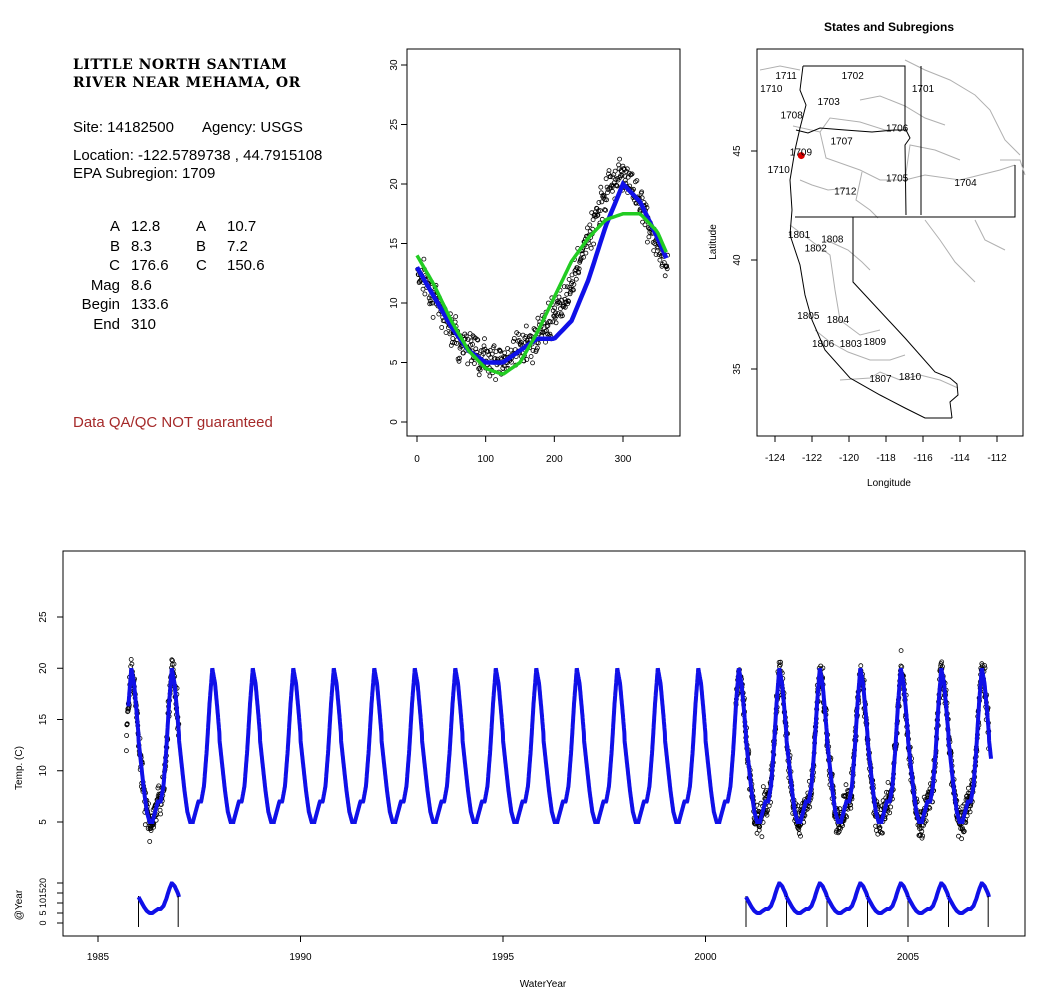 The height and width of the screenshot is (1001, 1038). Describe the element at coordinates (150, 304) in the screenshot. I see `param-value: 133.6` at that location.